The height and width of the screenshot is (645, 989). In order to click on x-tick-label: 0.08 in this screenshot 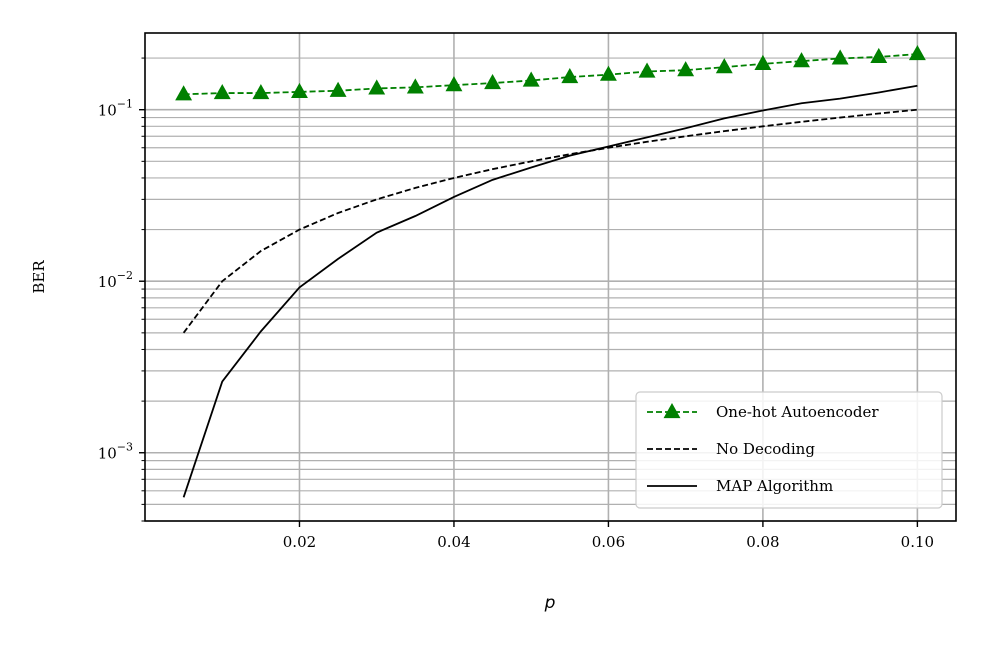, I will do `click(762, 542)`.